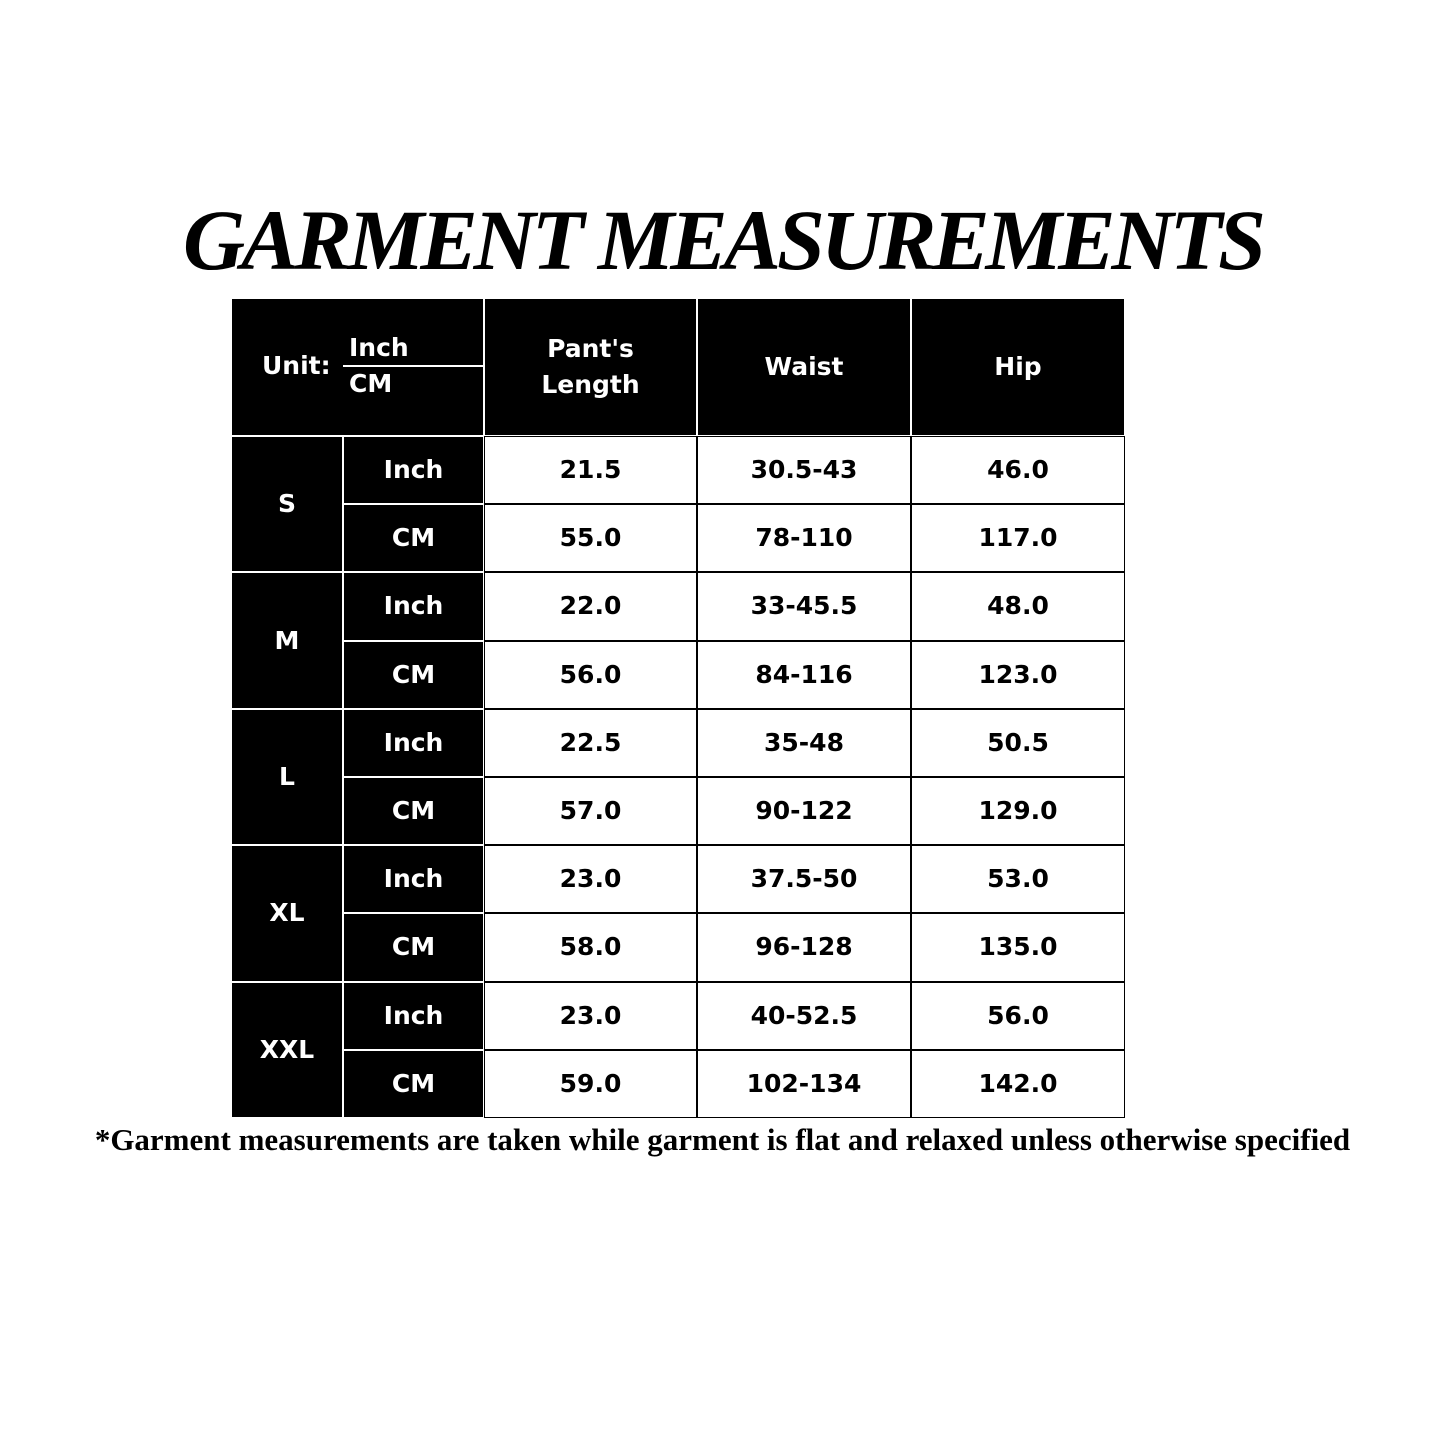 This screenshot has height=1445, width=1445. What do you see at coordinates (590, 538) in the screenshot?
I see `value-cell: 55.0` at bounding box center [590, 538].